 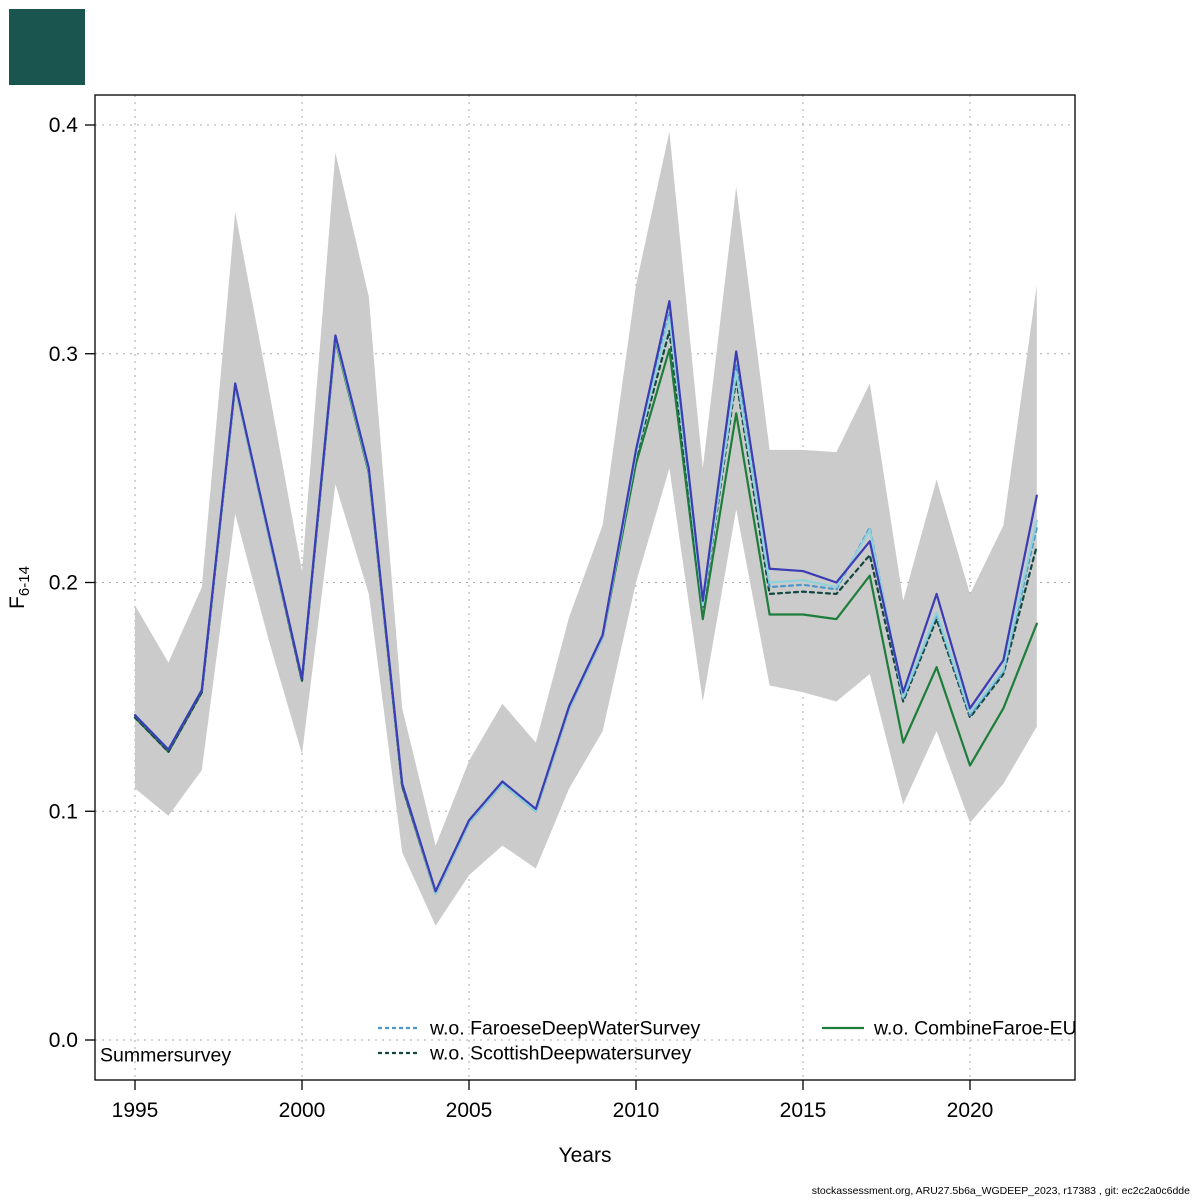 I want to click on legend-label: w.o. CombineFaroe-EU, so click(x=975, y=1029).